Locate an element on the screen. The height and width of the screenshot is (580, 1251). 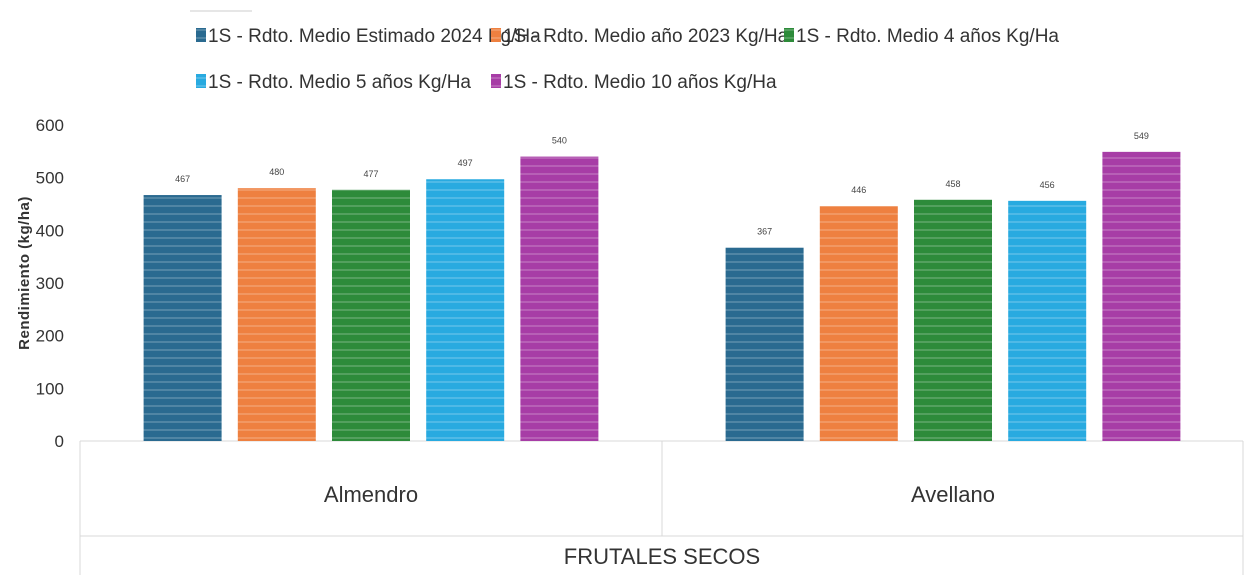
data-label-almendro-series-1: 467 is located at coordinates (182, 179).